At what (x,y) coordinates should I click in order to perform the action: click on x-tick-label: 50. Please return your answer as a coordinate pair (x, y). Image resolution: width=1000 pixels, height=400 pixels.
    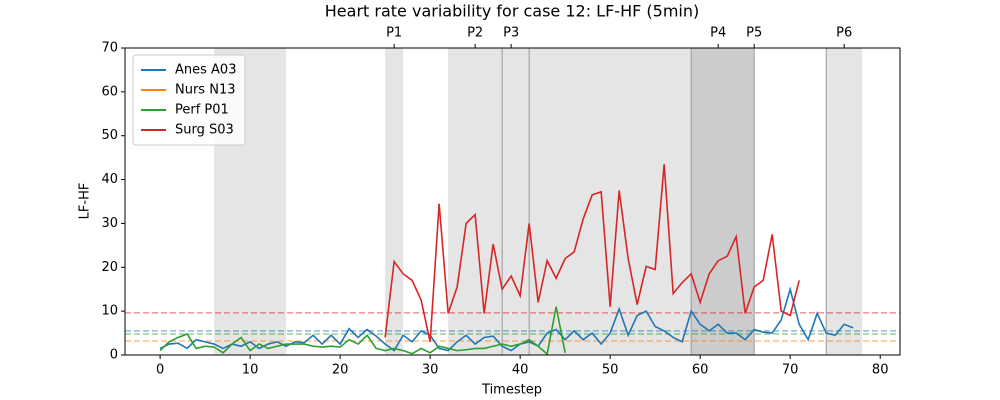
    Looking at the image, I should click on (610, 370).